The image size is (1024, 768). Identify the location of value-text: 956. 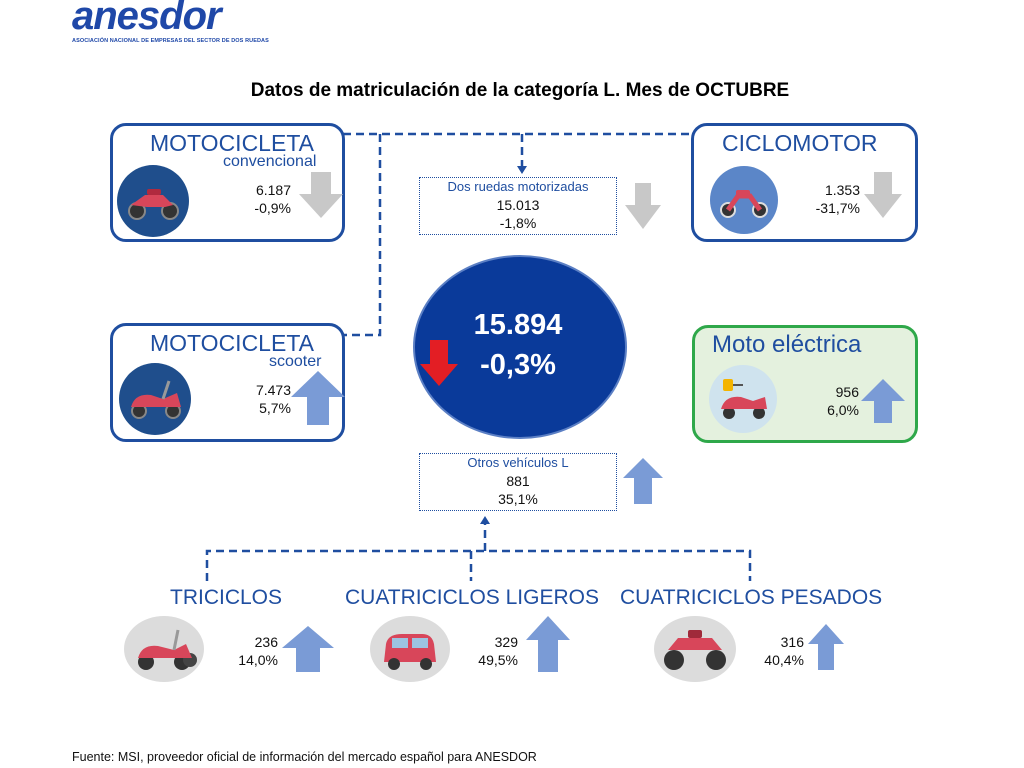
(847, 392).